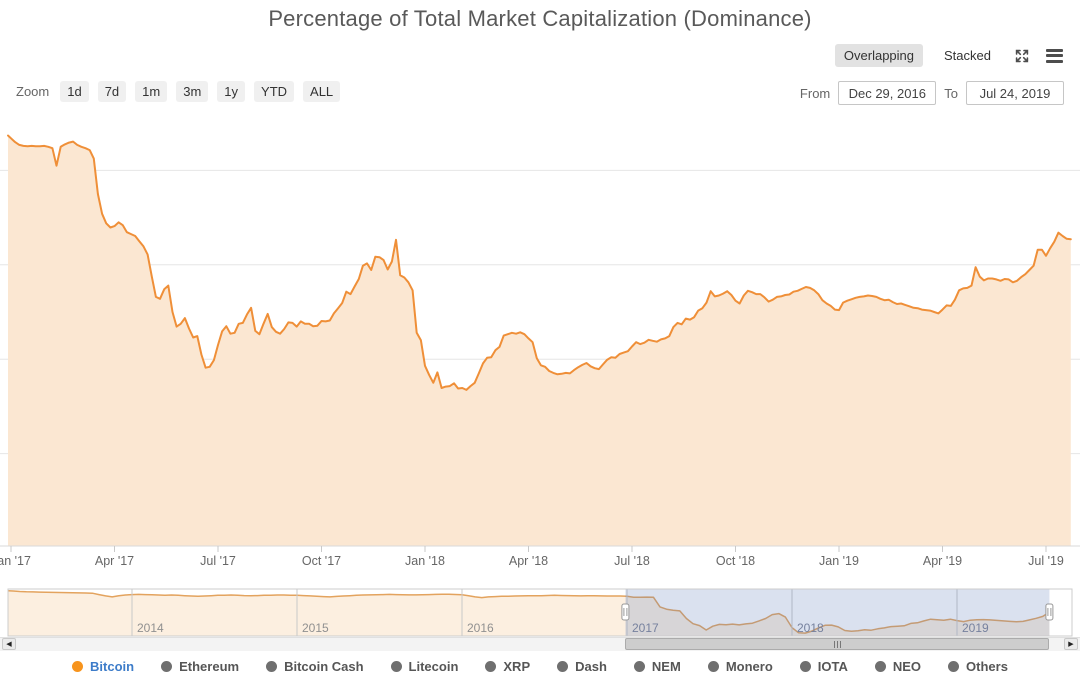 Image resolution: width=1080 pixels, height=688 pixels. I want to click on x-axis-label: Jan '19, so click(839, 561).